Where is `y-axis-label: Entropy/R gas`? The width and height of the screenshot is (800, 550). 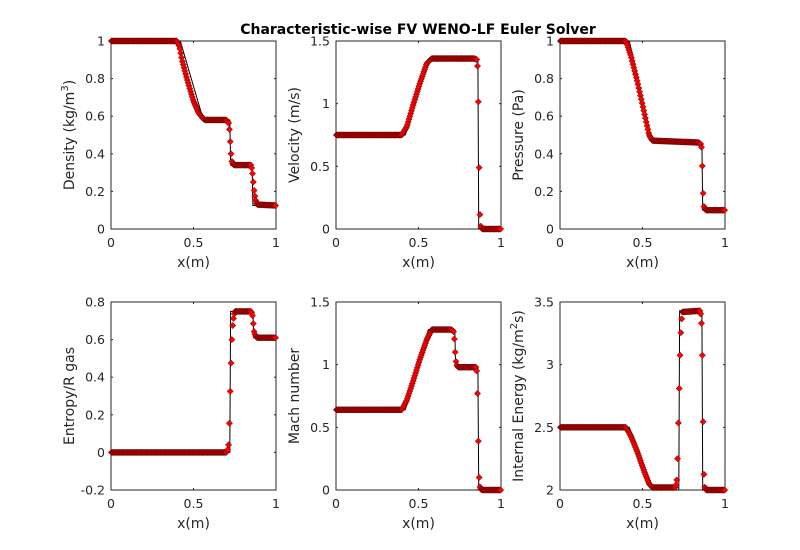 y-axis-label: Entropy/R gas is located at coordinates (70, 396).